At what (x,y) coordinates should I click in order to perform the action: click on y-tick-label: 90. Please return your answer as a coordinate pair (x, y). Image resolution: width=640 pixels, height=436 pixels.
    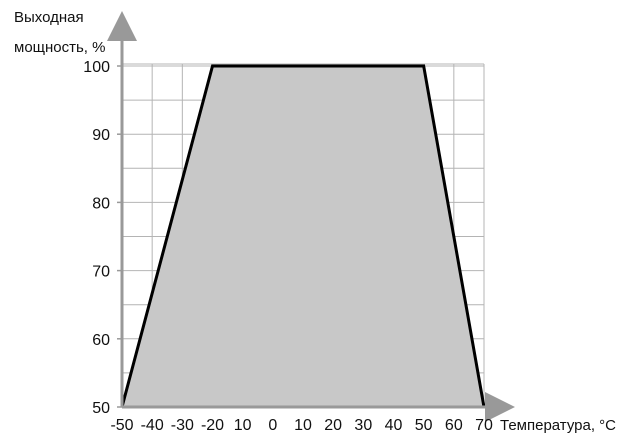
    Looking at the image, I should click on (101, 135).